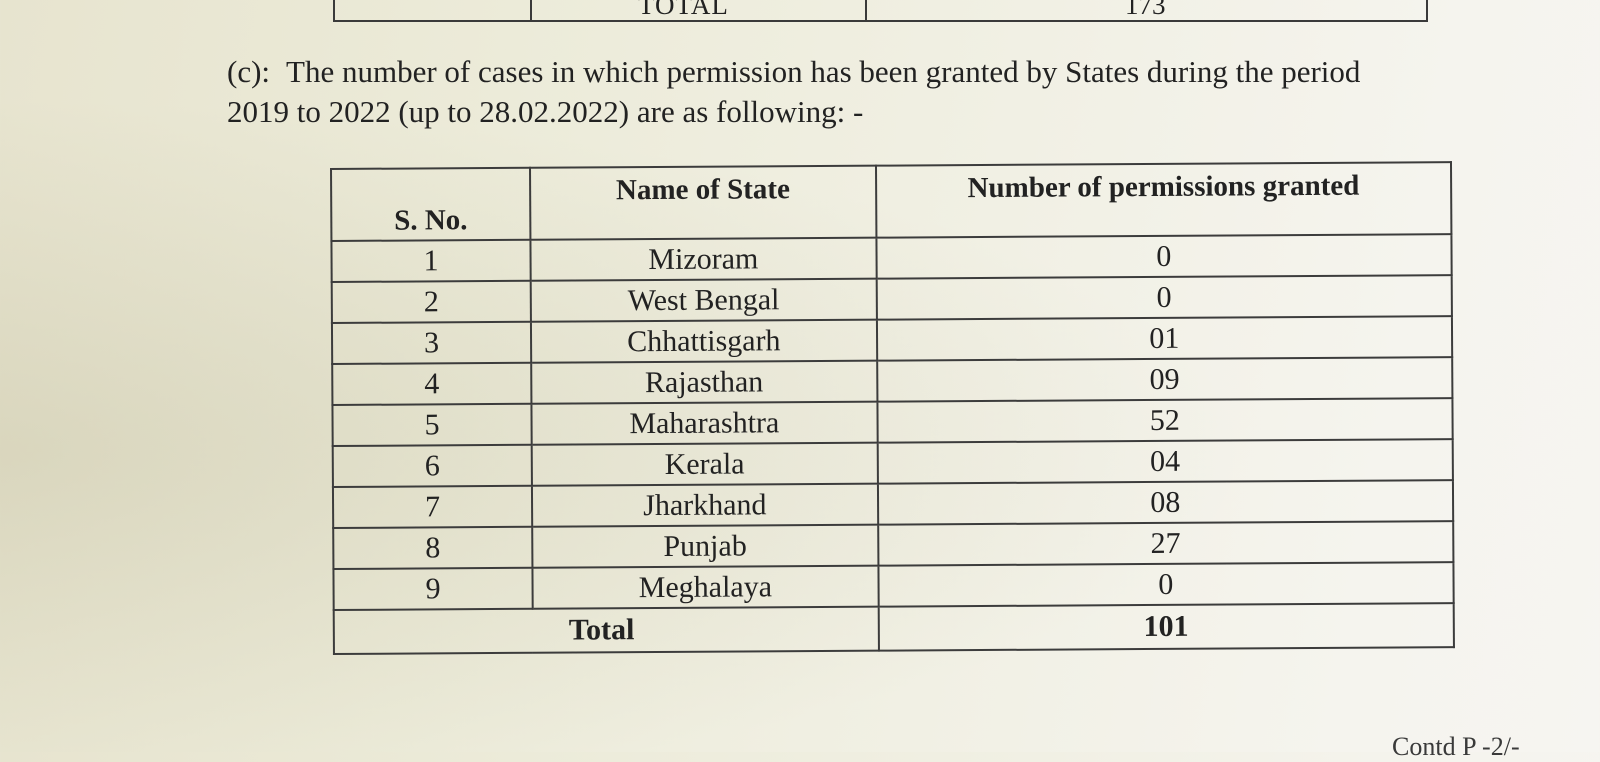 The image size is (1600, 762). Describe the element at coordinates (703, 259) in the screenshot. I see `cell-state: Mizoram` at that location.